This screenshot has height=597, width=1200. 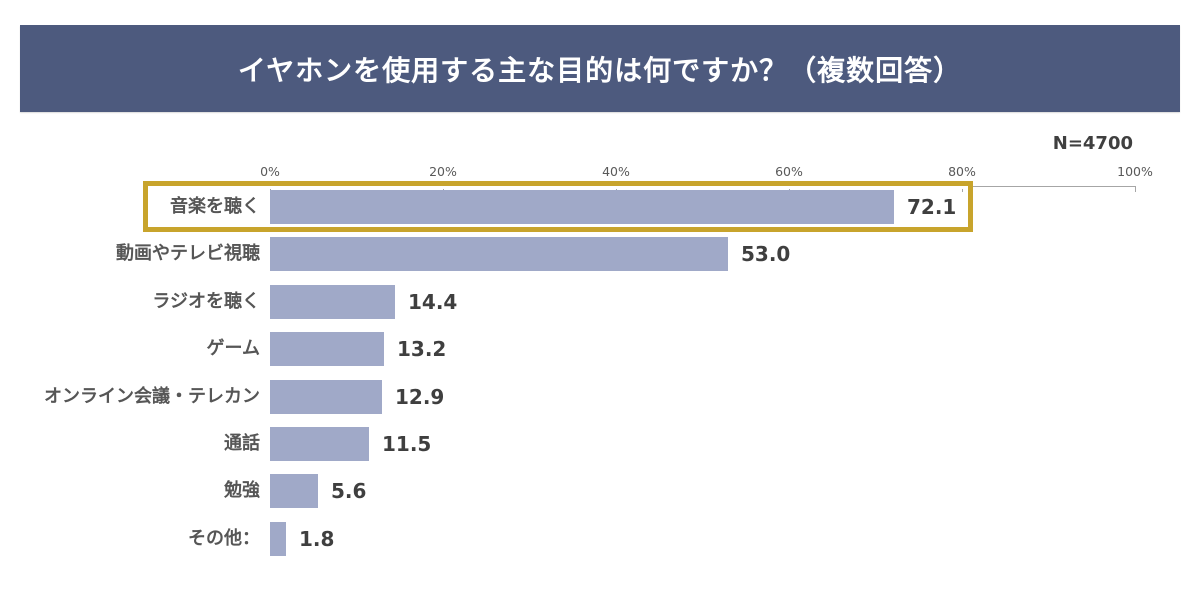 I want to click on bar-row: 音楽を聴く 72.1, so click(x=600, y=207).